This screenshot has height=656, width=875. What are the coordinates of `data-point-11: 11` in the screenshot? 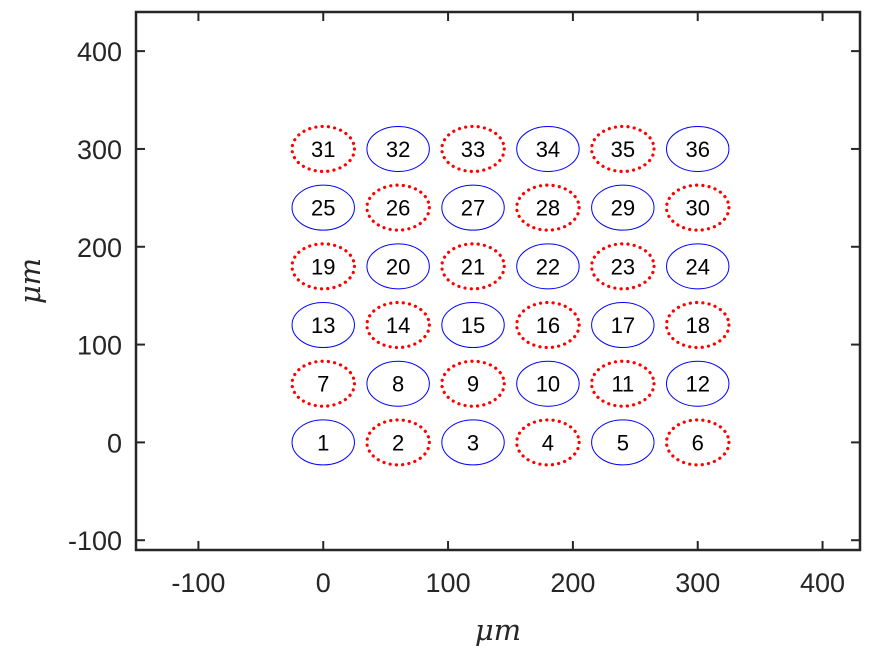 It's located at (623, 383).